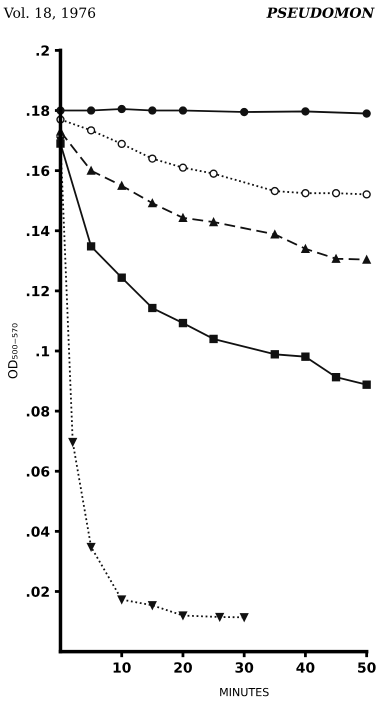 This screenshot has height=720, width=378. What do you see at coordinates (43, 351) in the screenshot?
I see `y-tick-label: .1` at bounding box center [43, 351].